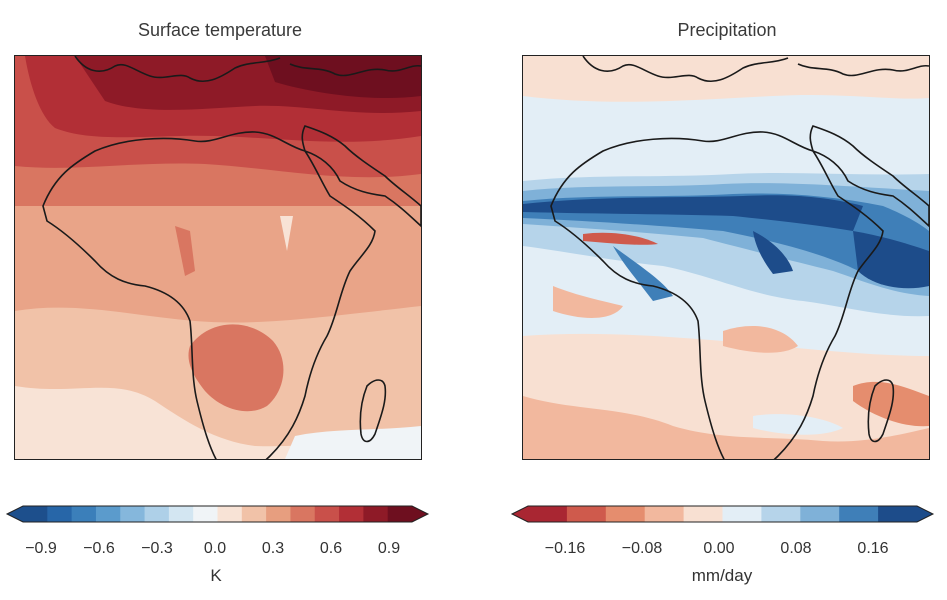  I want to click on temperature-colorbar-extend-high, so click(420, 514).